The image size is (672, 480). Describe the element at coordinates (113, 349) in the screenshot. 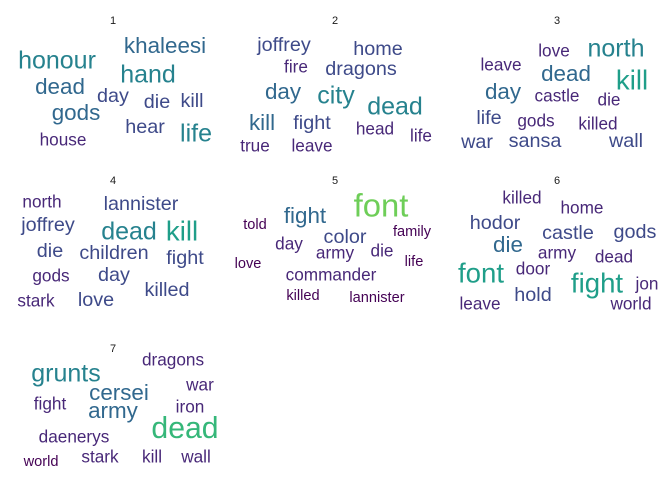

I see `panel-label: 7` at that location.